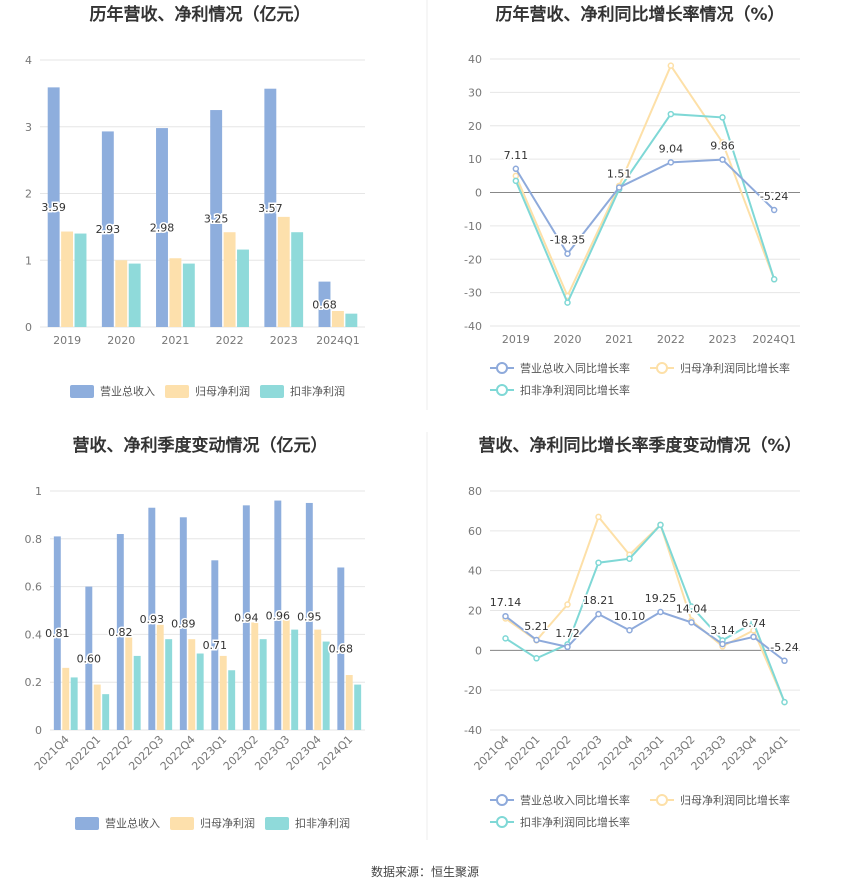  Describe the element at coordinates (639, 445) in the screenshot. I see `chart-title: 营收、净利同比增长率季度变动情况（%）` at that location.